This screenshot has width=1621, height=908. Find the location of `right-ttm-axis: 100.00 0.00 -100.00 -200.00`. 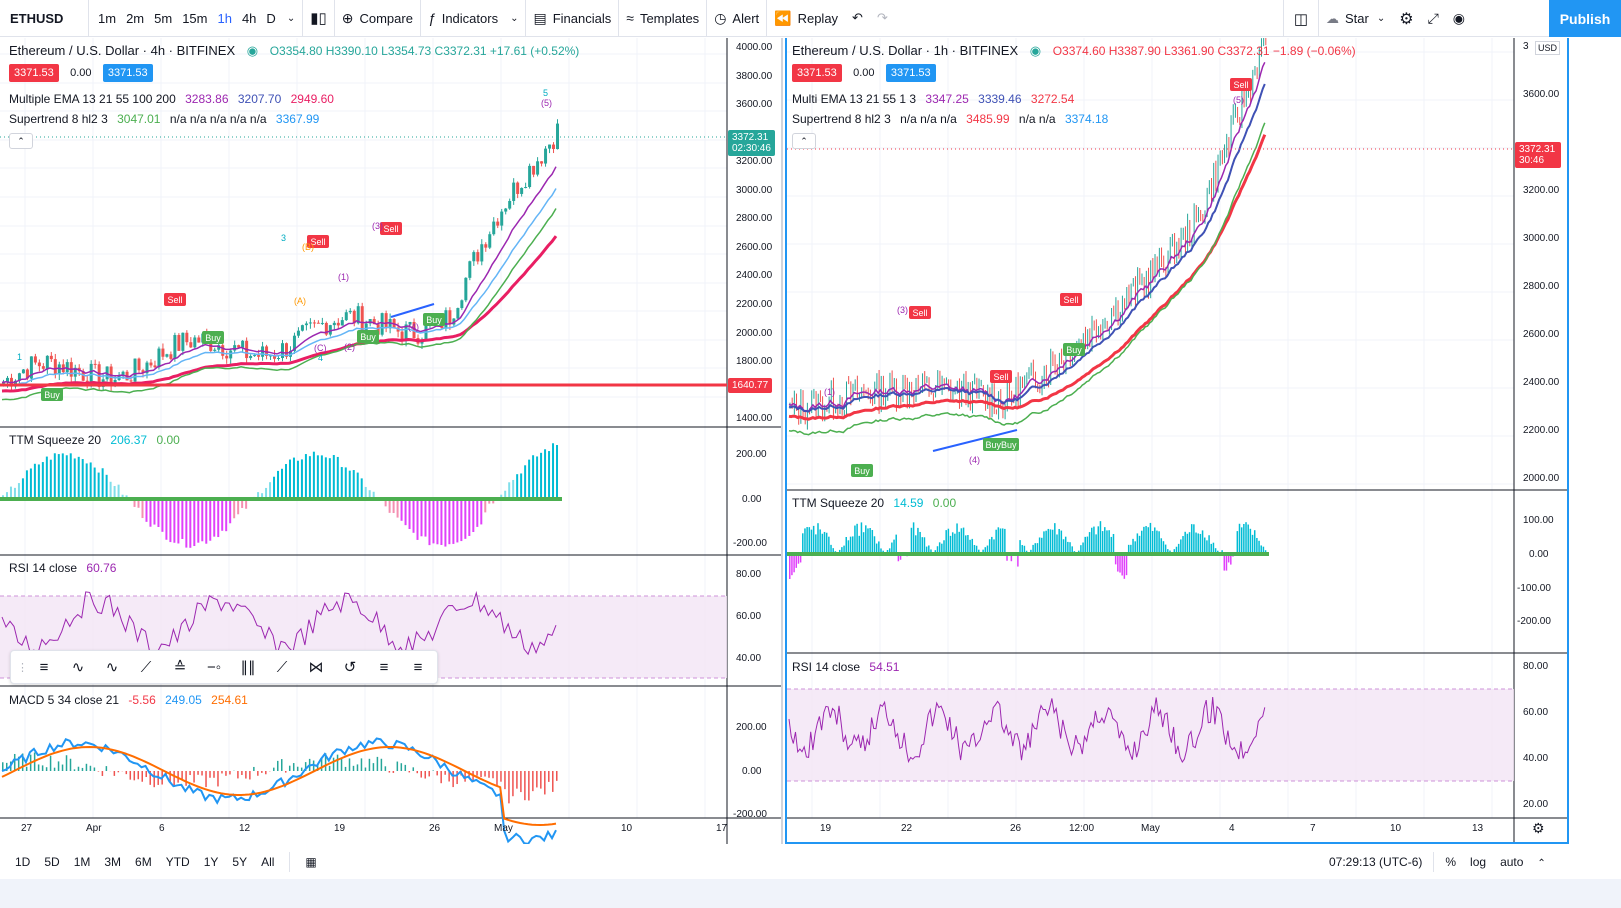

right-ttm-axis: 100.00 0.00 -100.00 -200.00 is located at coordinates (1541, 571).